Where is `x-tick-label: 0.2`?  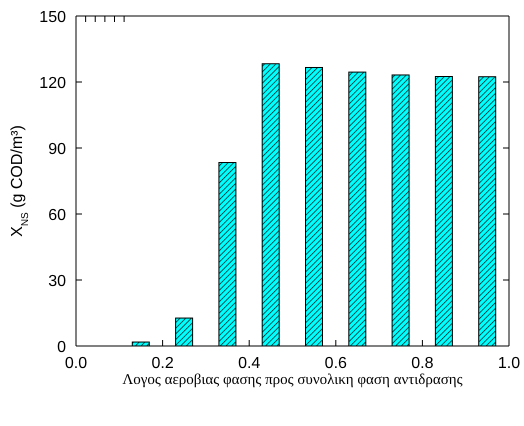 x-tick-label: 0.2 is located at coordinates (162, 363).